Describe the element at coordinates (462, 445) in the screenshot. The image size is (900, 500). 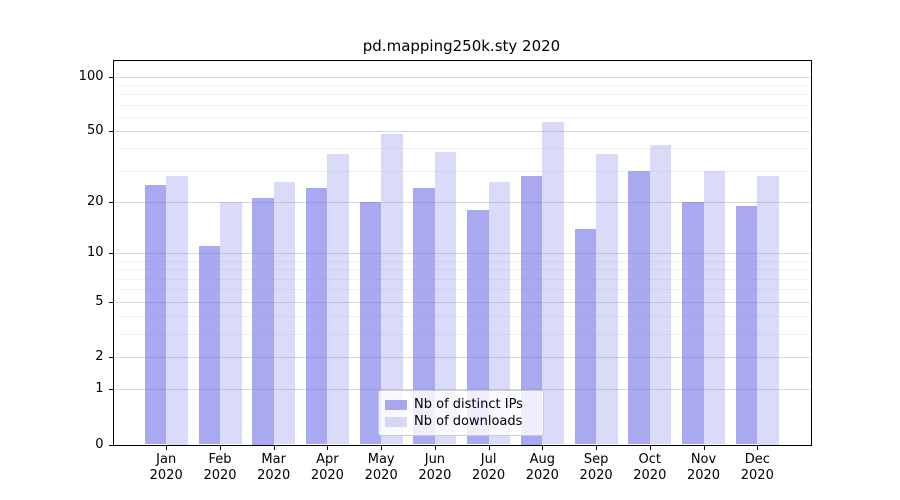
I see `x-axis-spine-bottom` at that location.